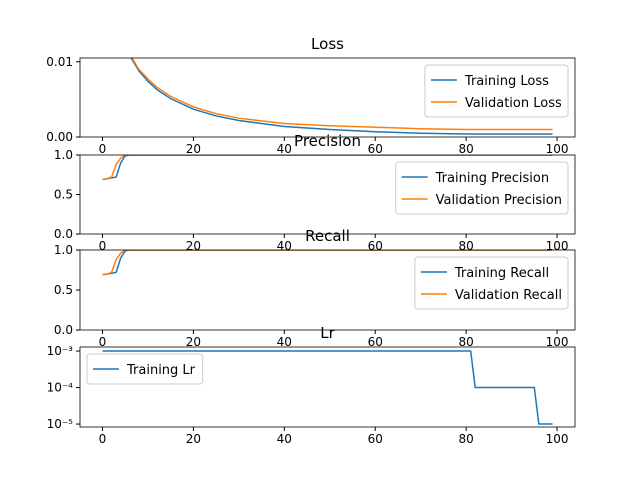 This screenshot has height=480, width=640. I want to click on subplot-title: Loss, so click(327, 44).